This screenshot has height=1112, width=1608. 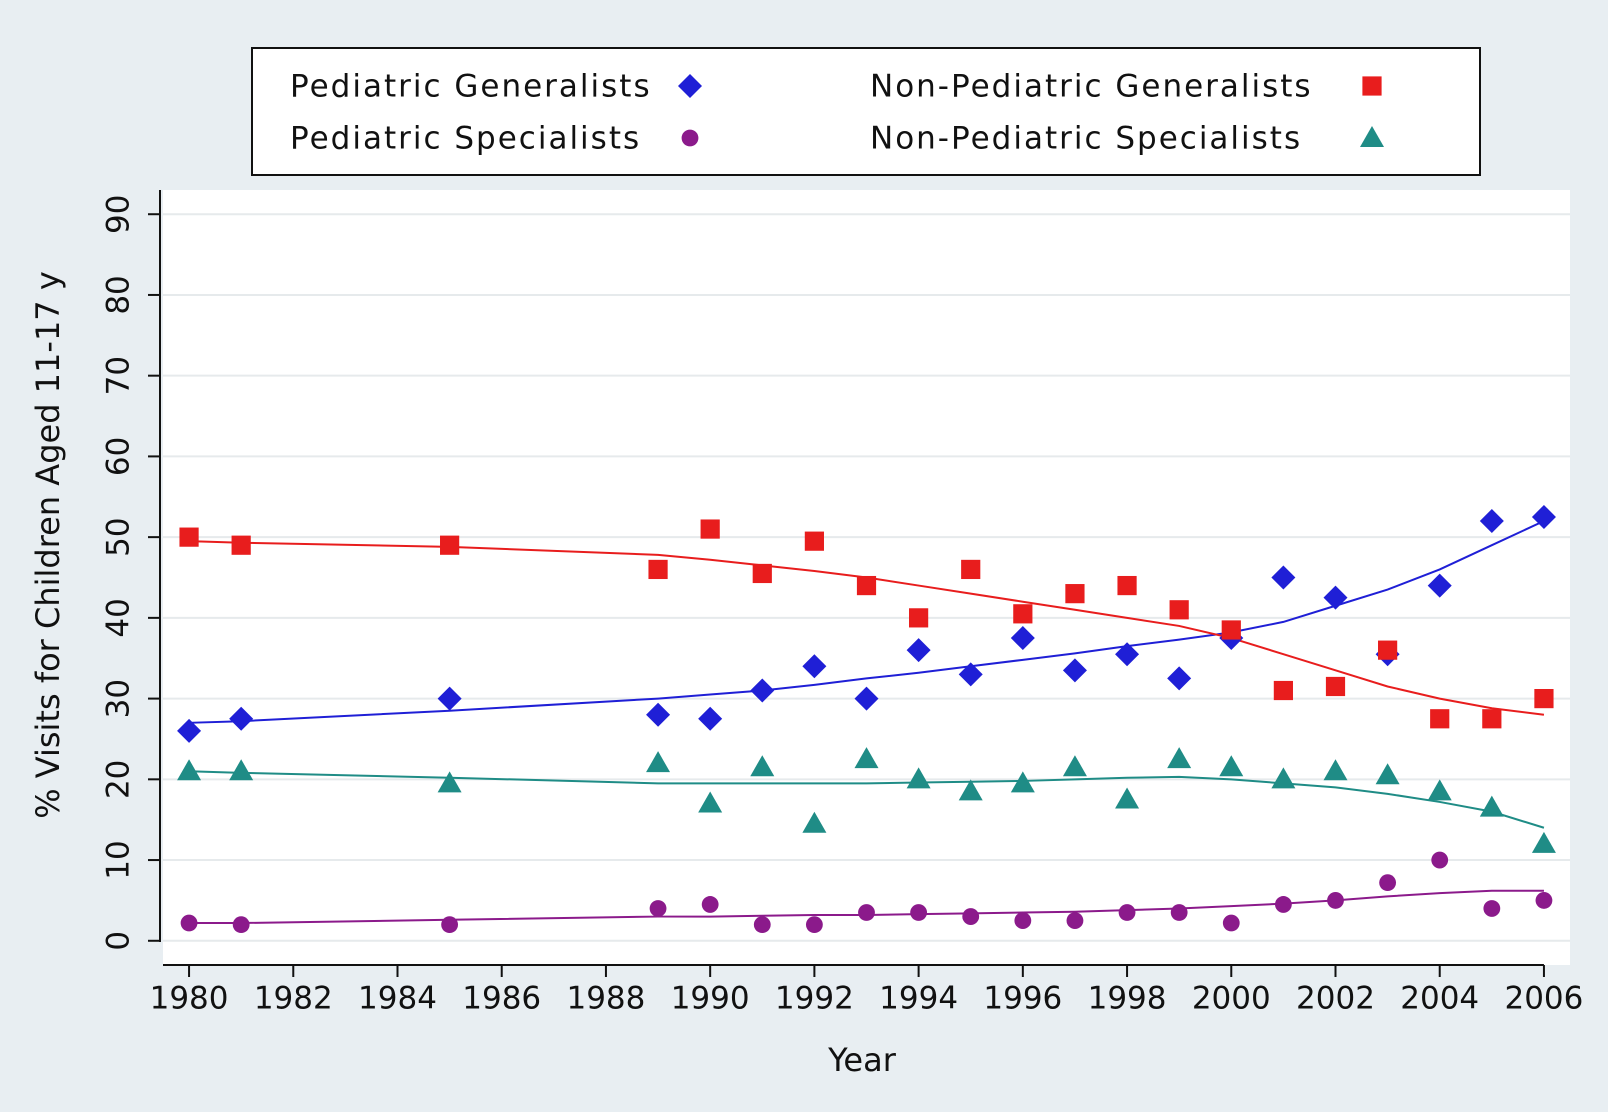 What do you see at coordinates (48, 545) in the screenshot?
I see `y-axis-title: % Visits for Children Aged 11-17 y` at bounding box center [48, 545].